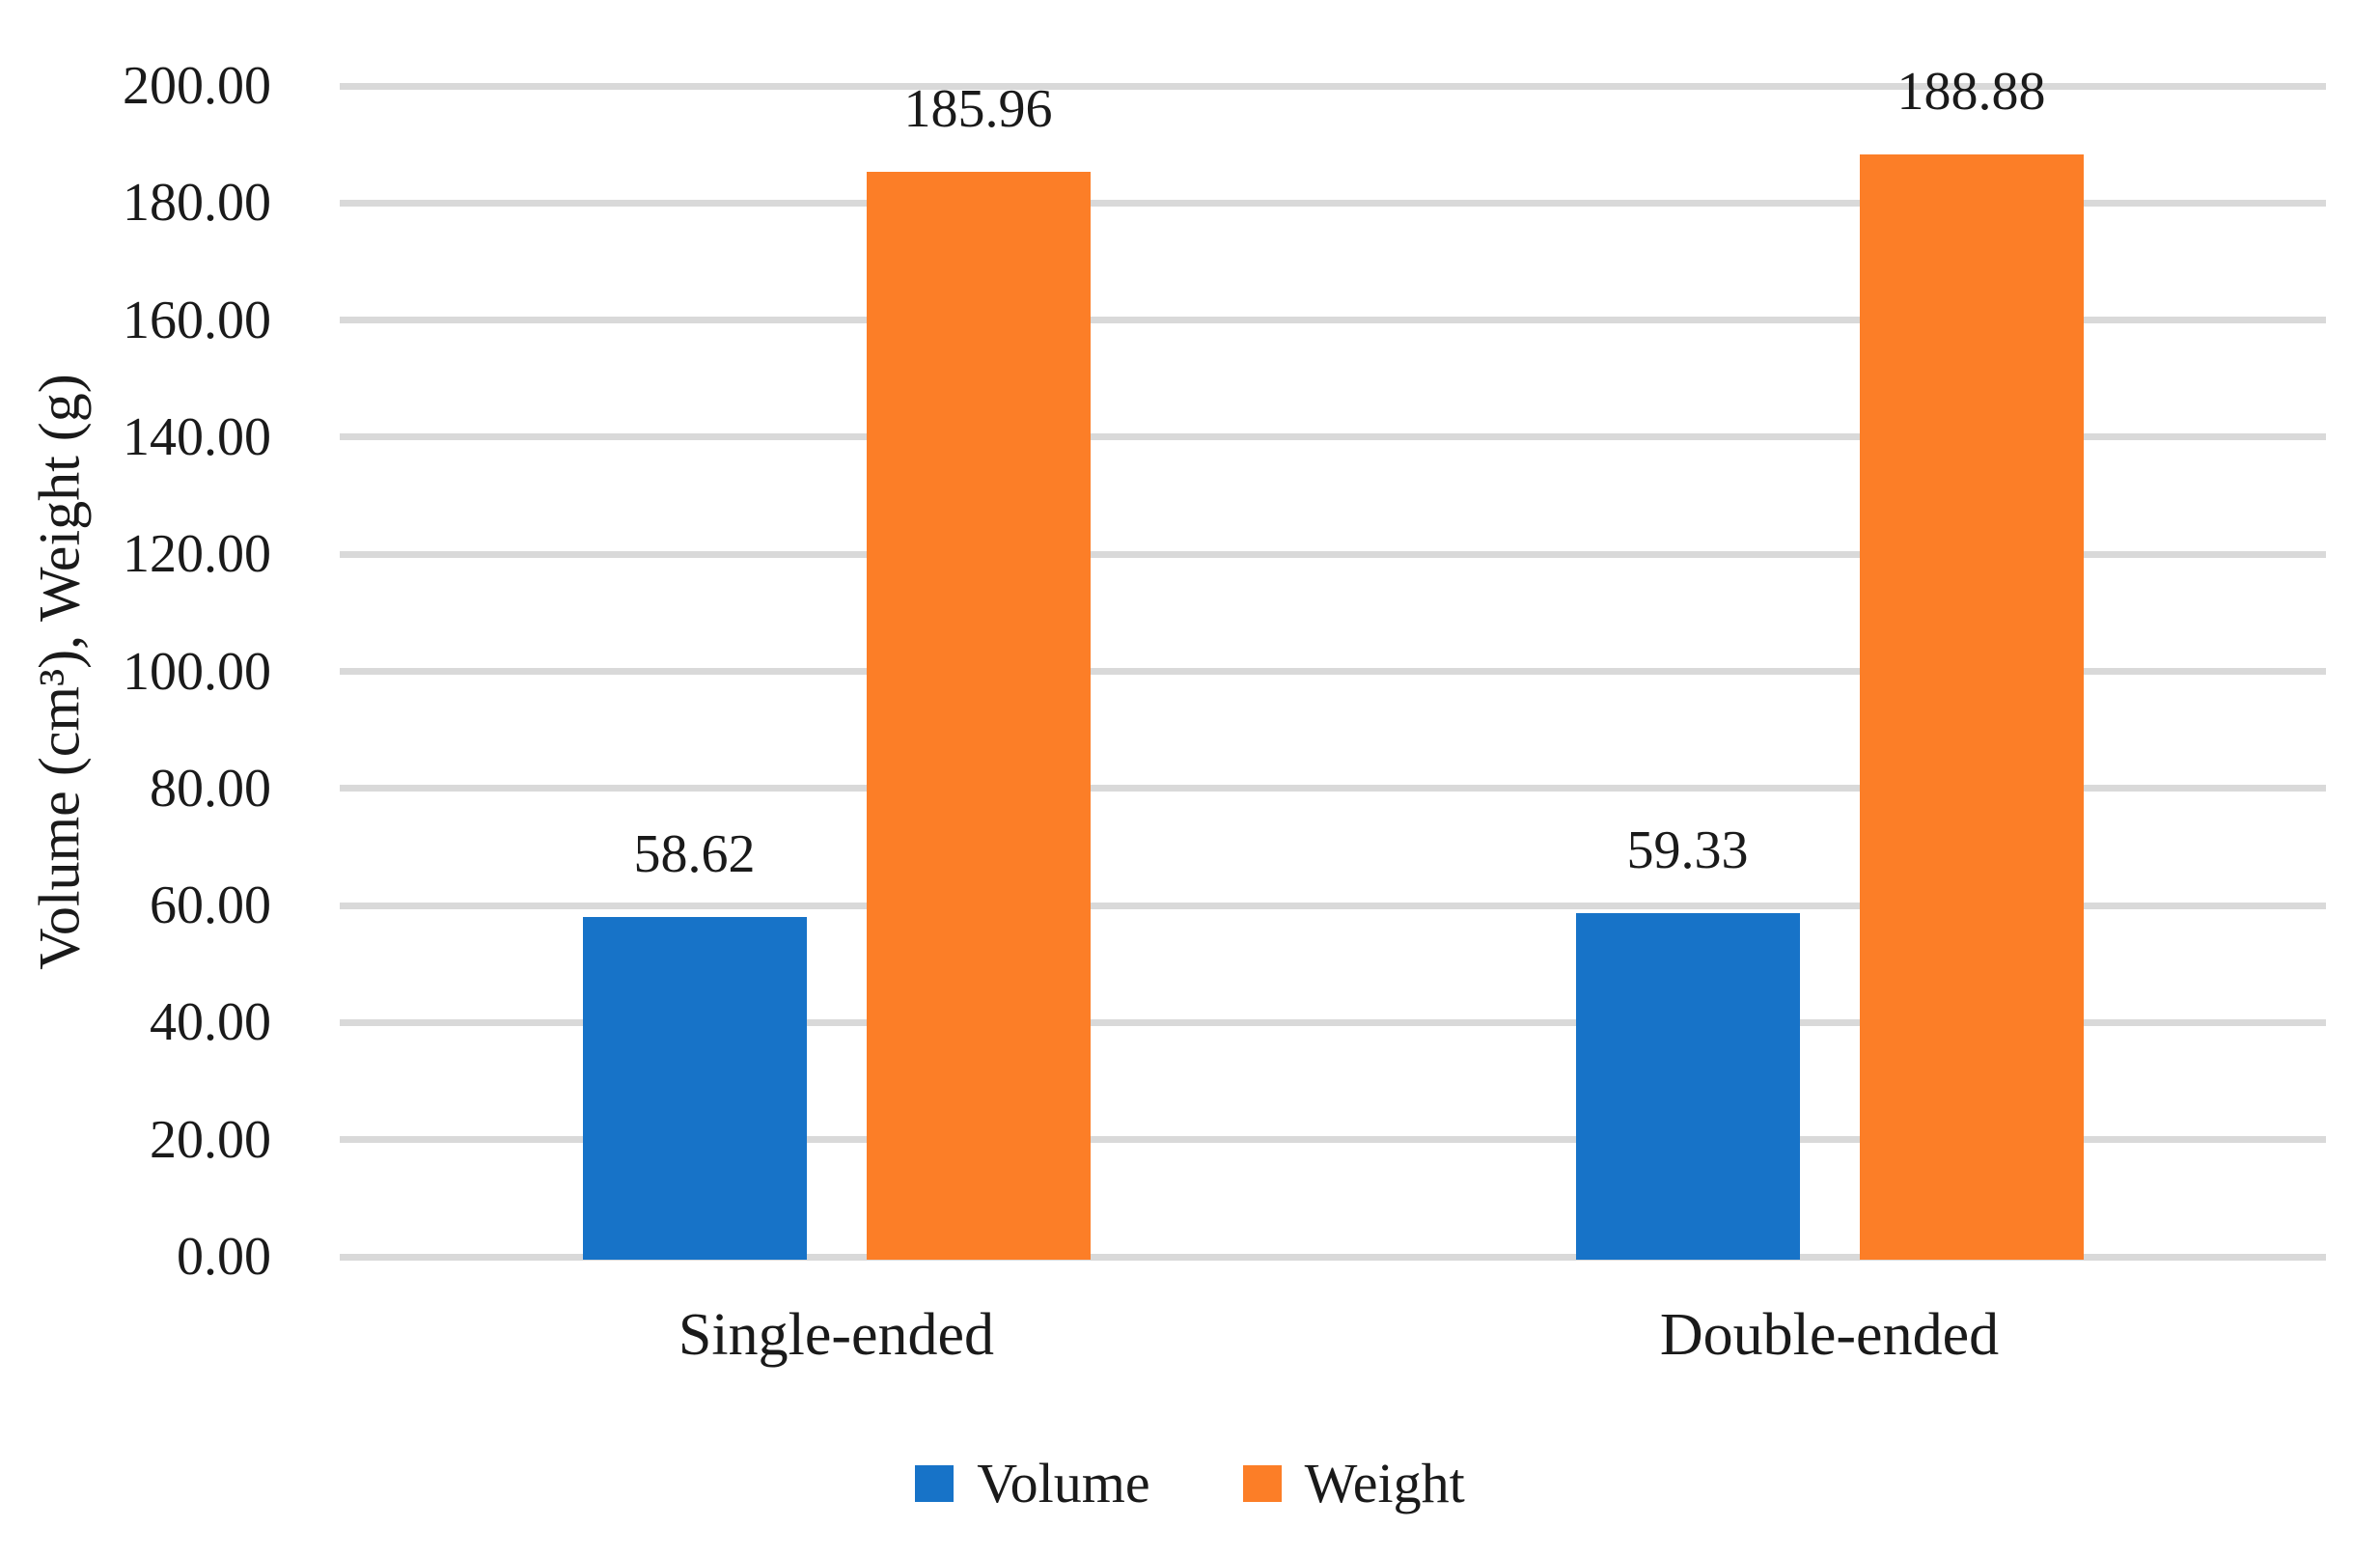 Image resolution: width=2380 pixels, height=1556 pixels. Describe the element at coordinates (1262, 1483) in the screenshot. I see `legend-swatch-weight` at that location.